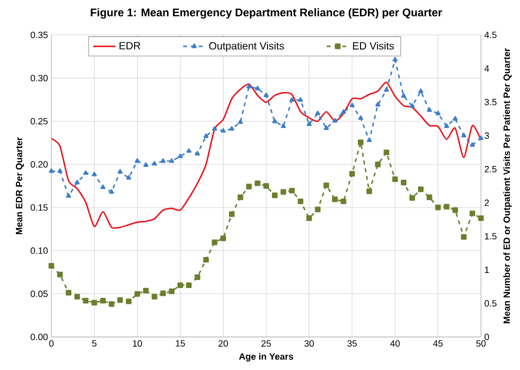 The height and width of the screenshot is (370, 520). I want to click on y-tick-label: 0.30, so click(39, 78).